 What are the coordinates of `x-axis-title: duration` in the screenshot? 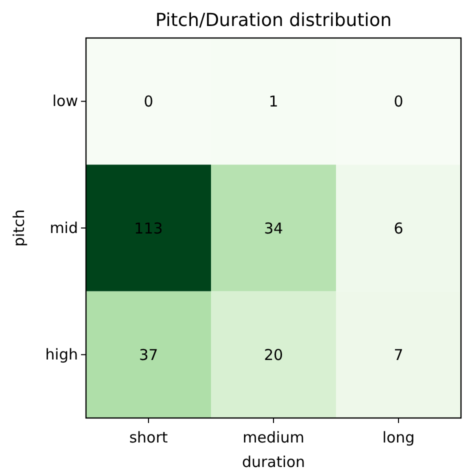 It's located at (274, 461).